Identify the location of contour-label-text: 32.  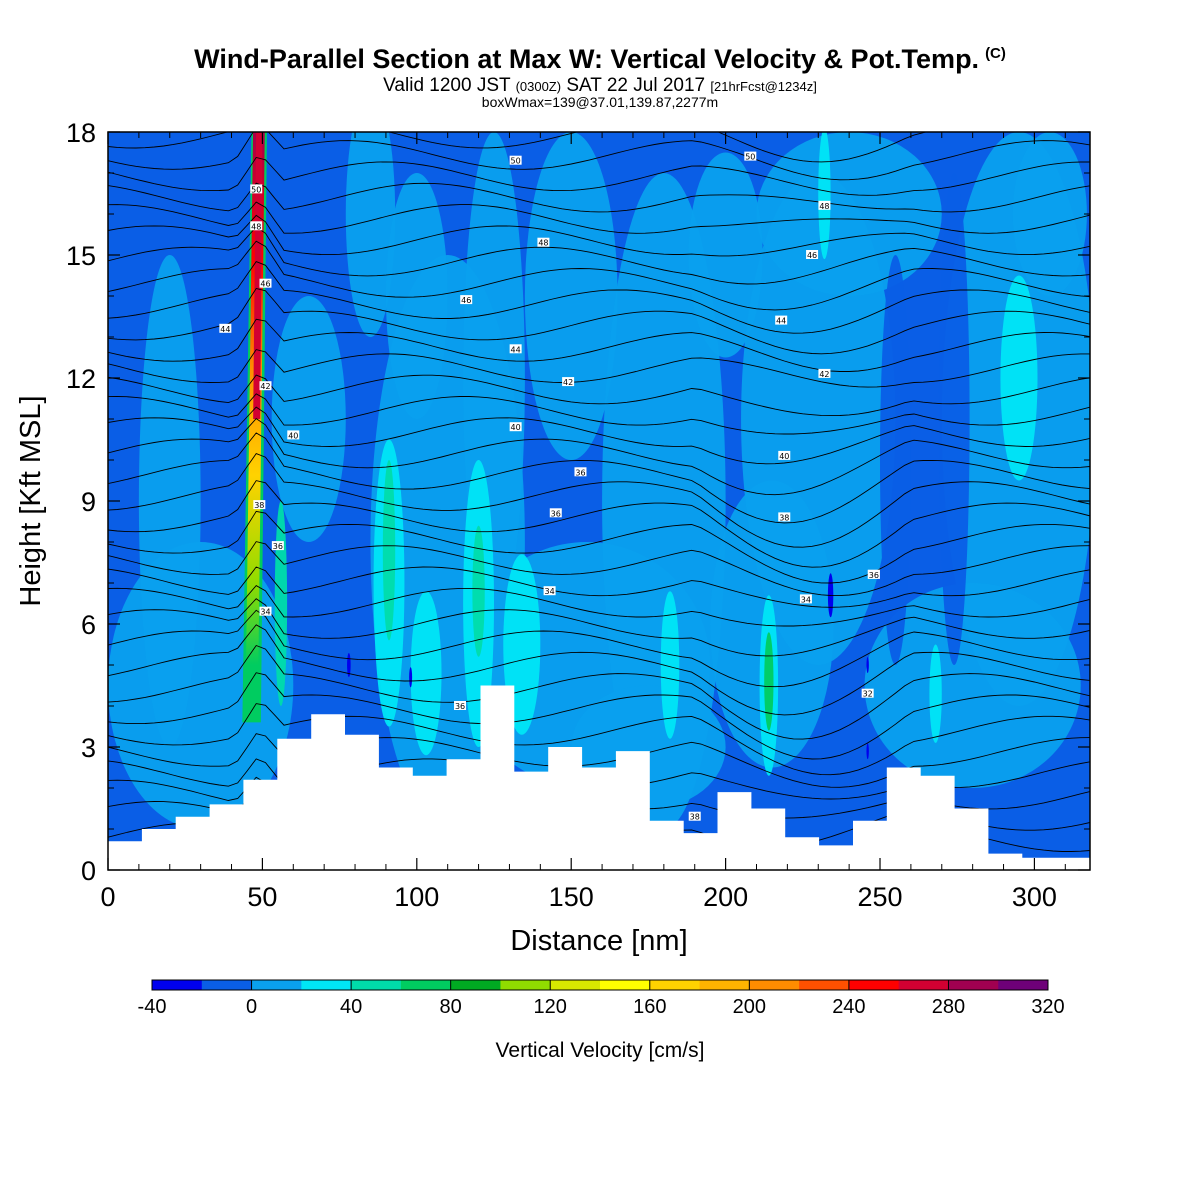
(868, 694).